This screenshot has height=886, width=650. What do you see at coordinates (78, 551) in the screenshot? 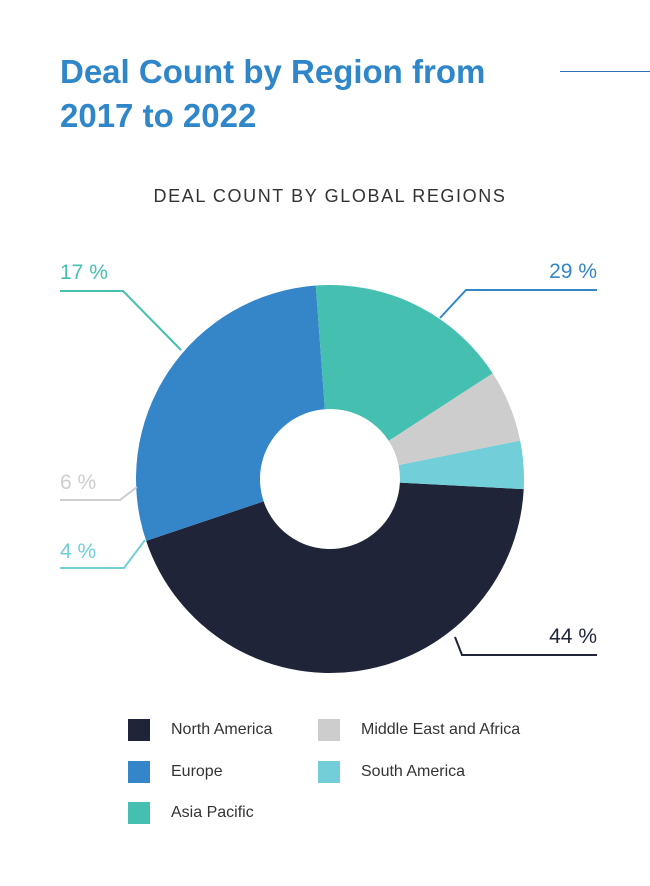
I see `data-label-south-america: 4 %` at bounding box center [78, 551].